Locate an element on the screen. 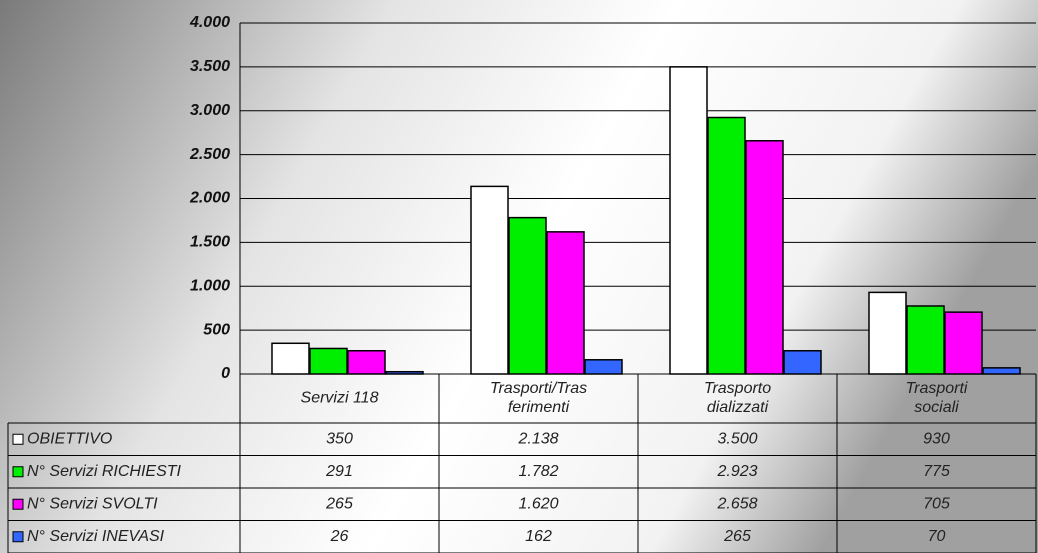 Image resolution: width=1038 pixels, height=553 pixels. x-tick-label: Servizi 118 is located at coordinates (340, 398).